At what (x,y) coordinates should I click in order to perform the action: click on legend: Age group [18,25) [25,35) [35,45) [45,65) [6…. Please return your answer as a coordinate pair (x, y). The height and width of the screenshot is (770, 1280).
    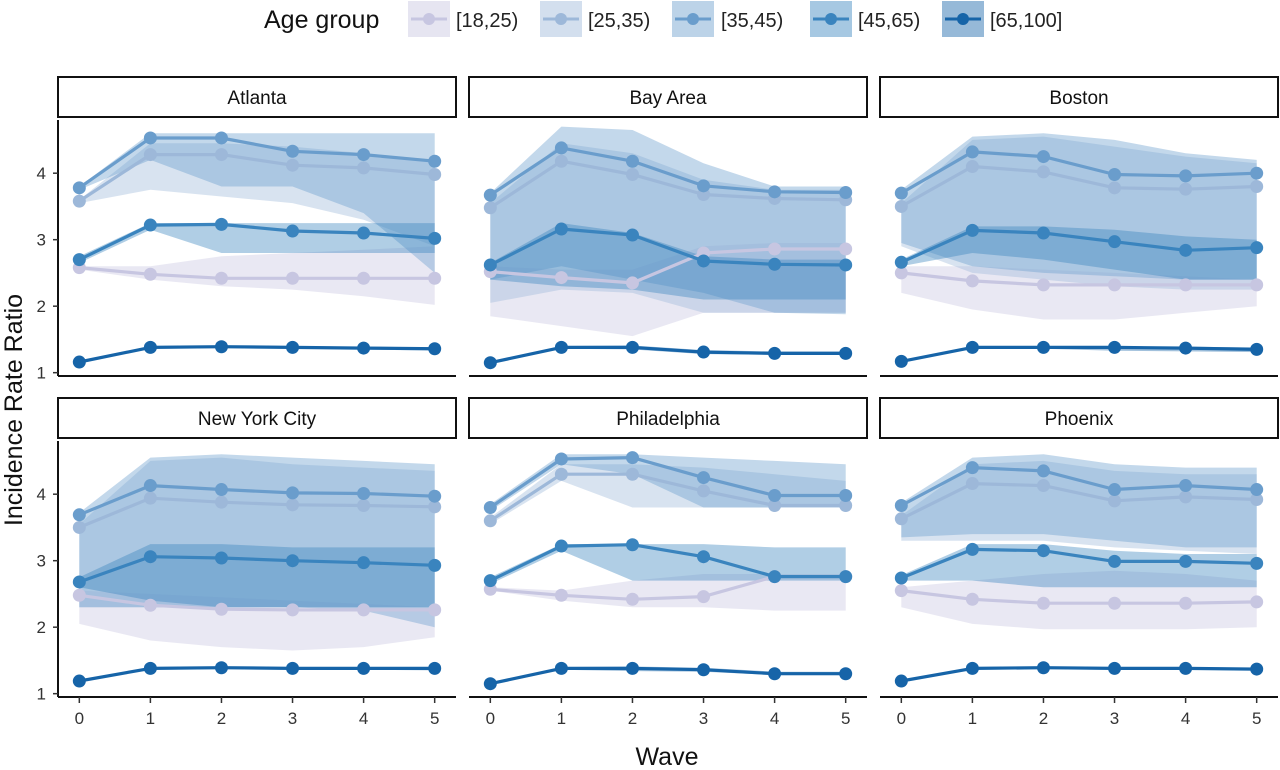
    Looking at the image, I should click on (663, 19).